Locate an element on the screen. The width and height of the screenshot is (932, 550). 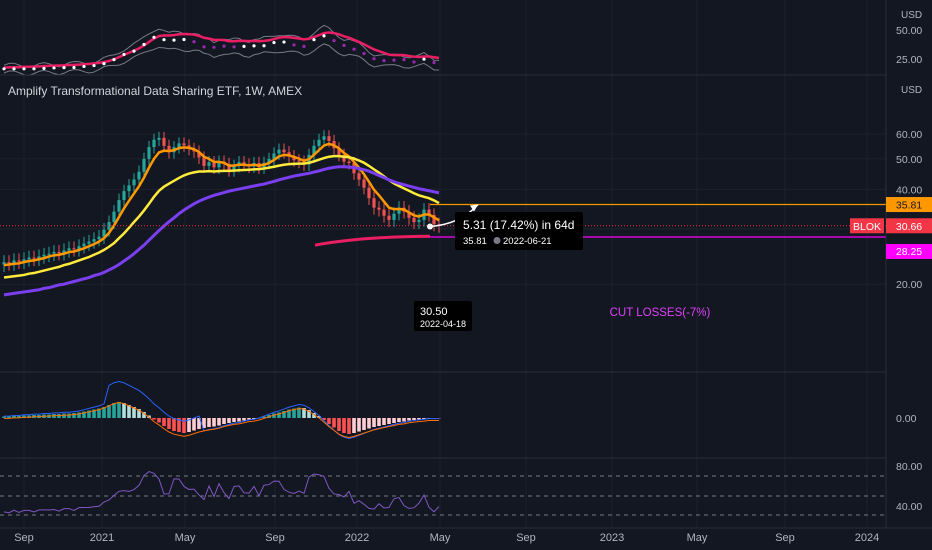
ema-mid-line is located at coordinates (221, 216).